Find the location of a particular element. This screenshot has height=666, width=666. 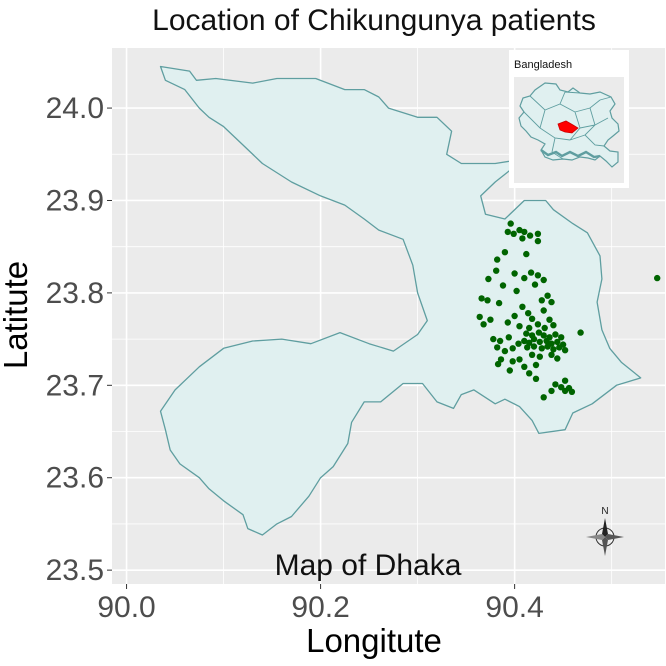

x-tick-label: 90.2 is located at coordinates (320, 607).